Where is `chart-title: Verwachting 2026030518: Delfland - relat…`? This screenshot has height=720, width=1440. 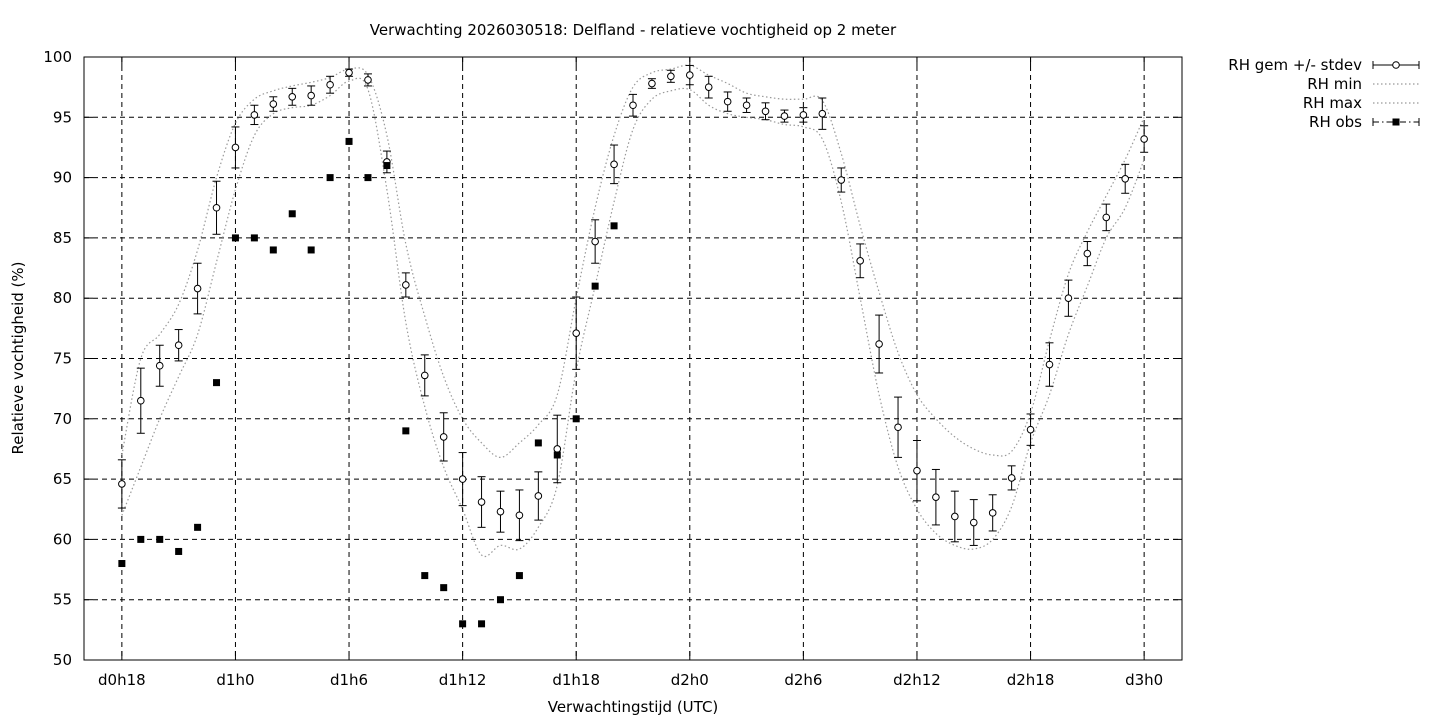
chart-title: Verwachting 2026030518: Delfland - relat… is located at coordinates (633, 30).